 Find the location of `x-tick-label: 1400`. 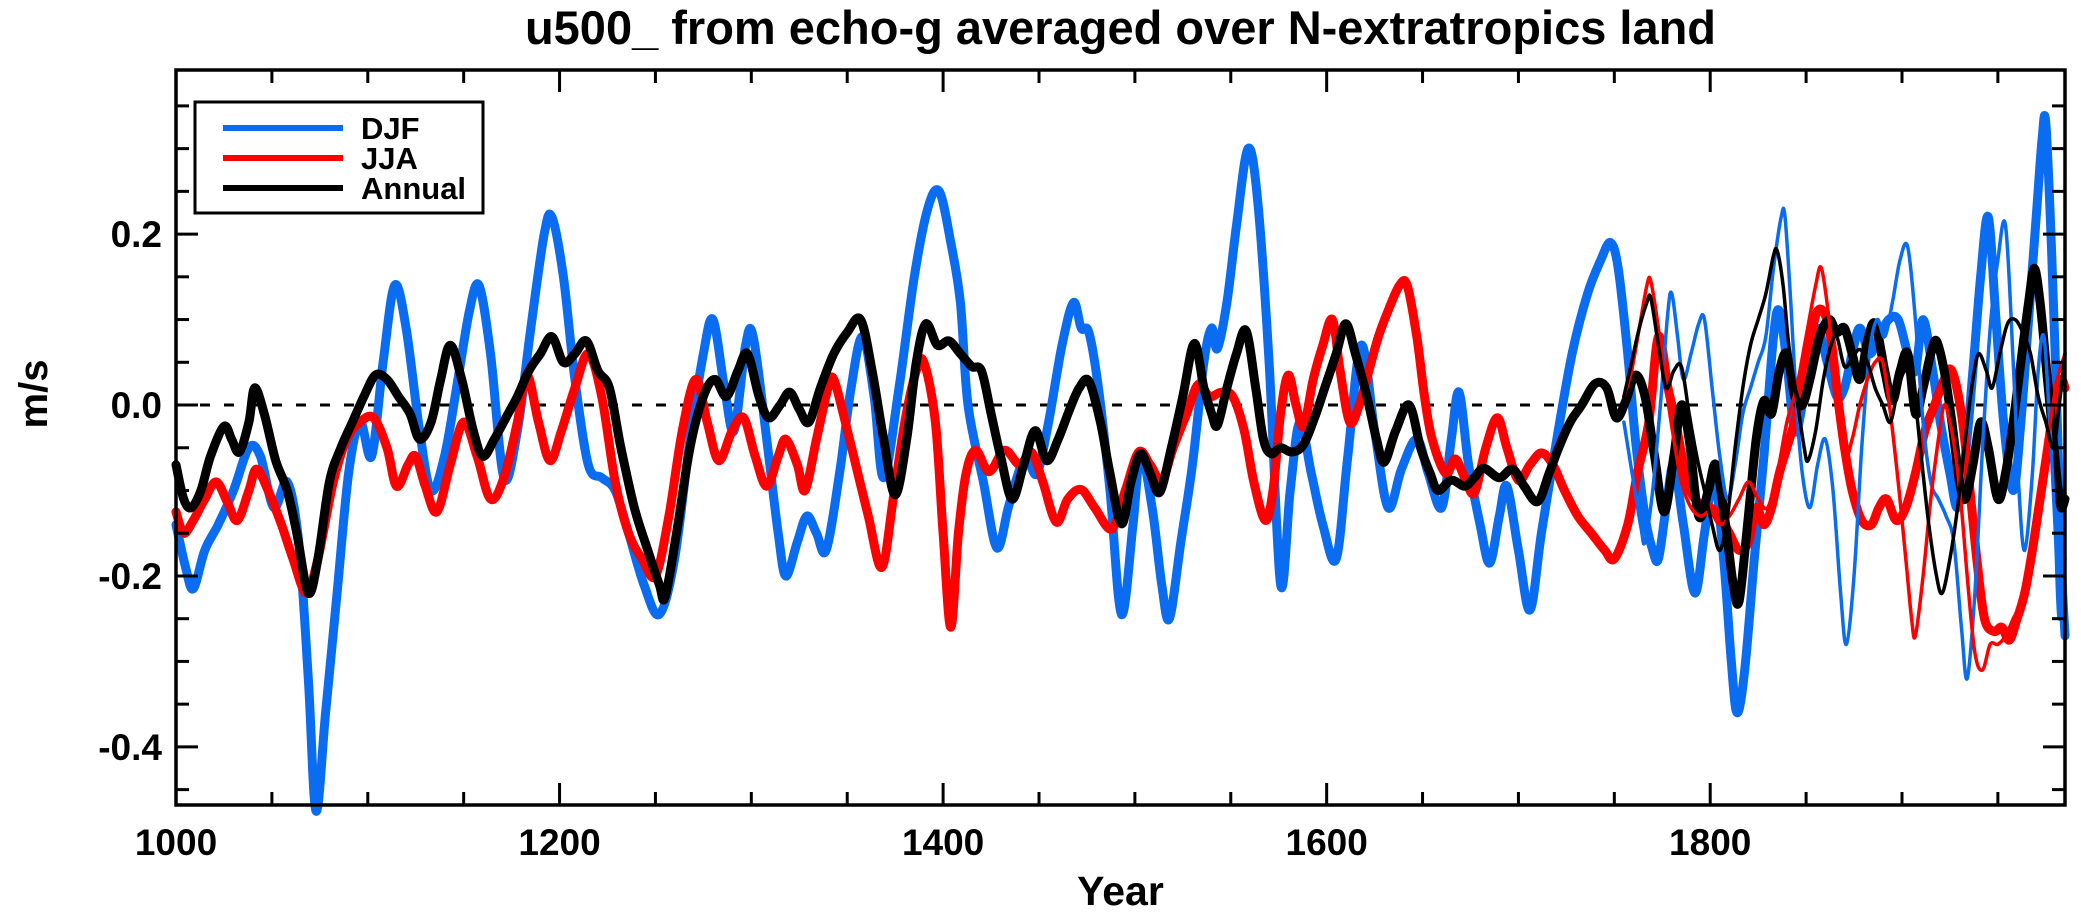

x-tick-label: 1400 is located at coordinates (943, 842).